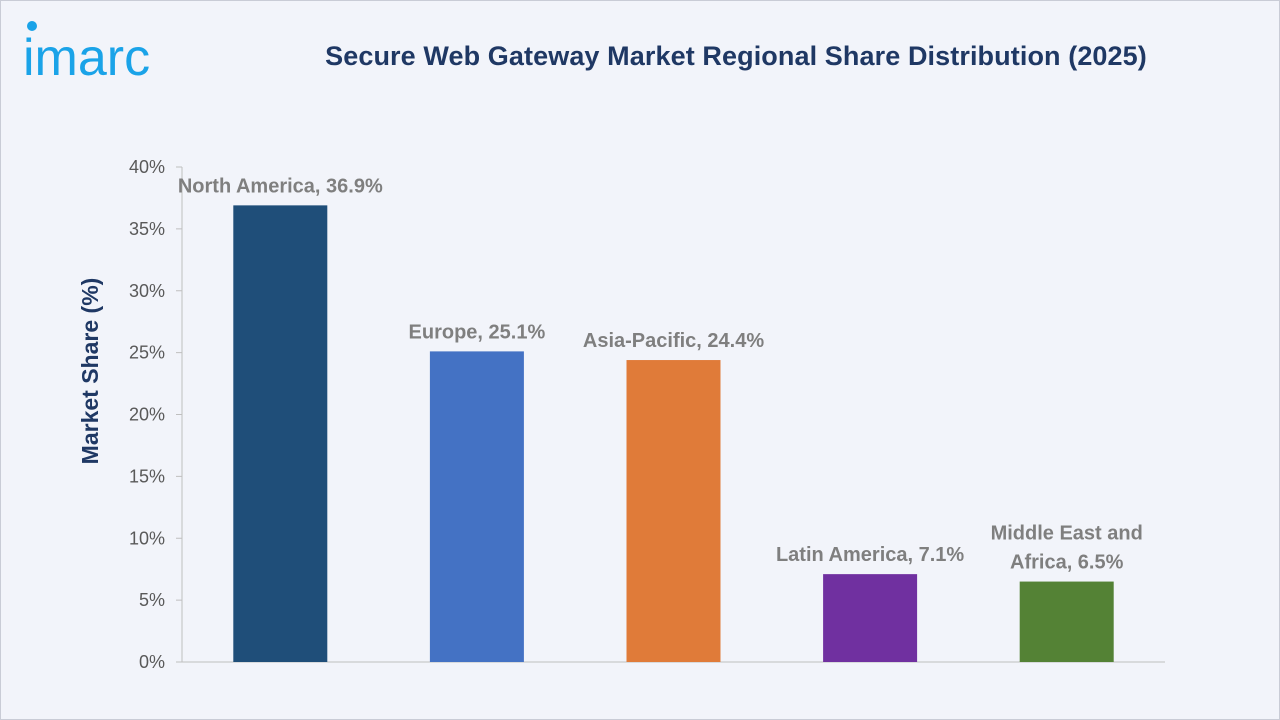 This screenshot has height=720, width=1280. What do you see at coordinates (477, 332) in the screenshot?
I see `data-label: Europe, 25.1%` at bounding box center [477, 332].